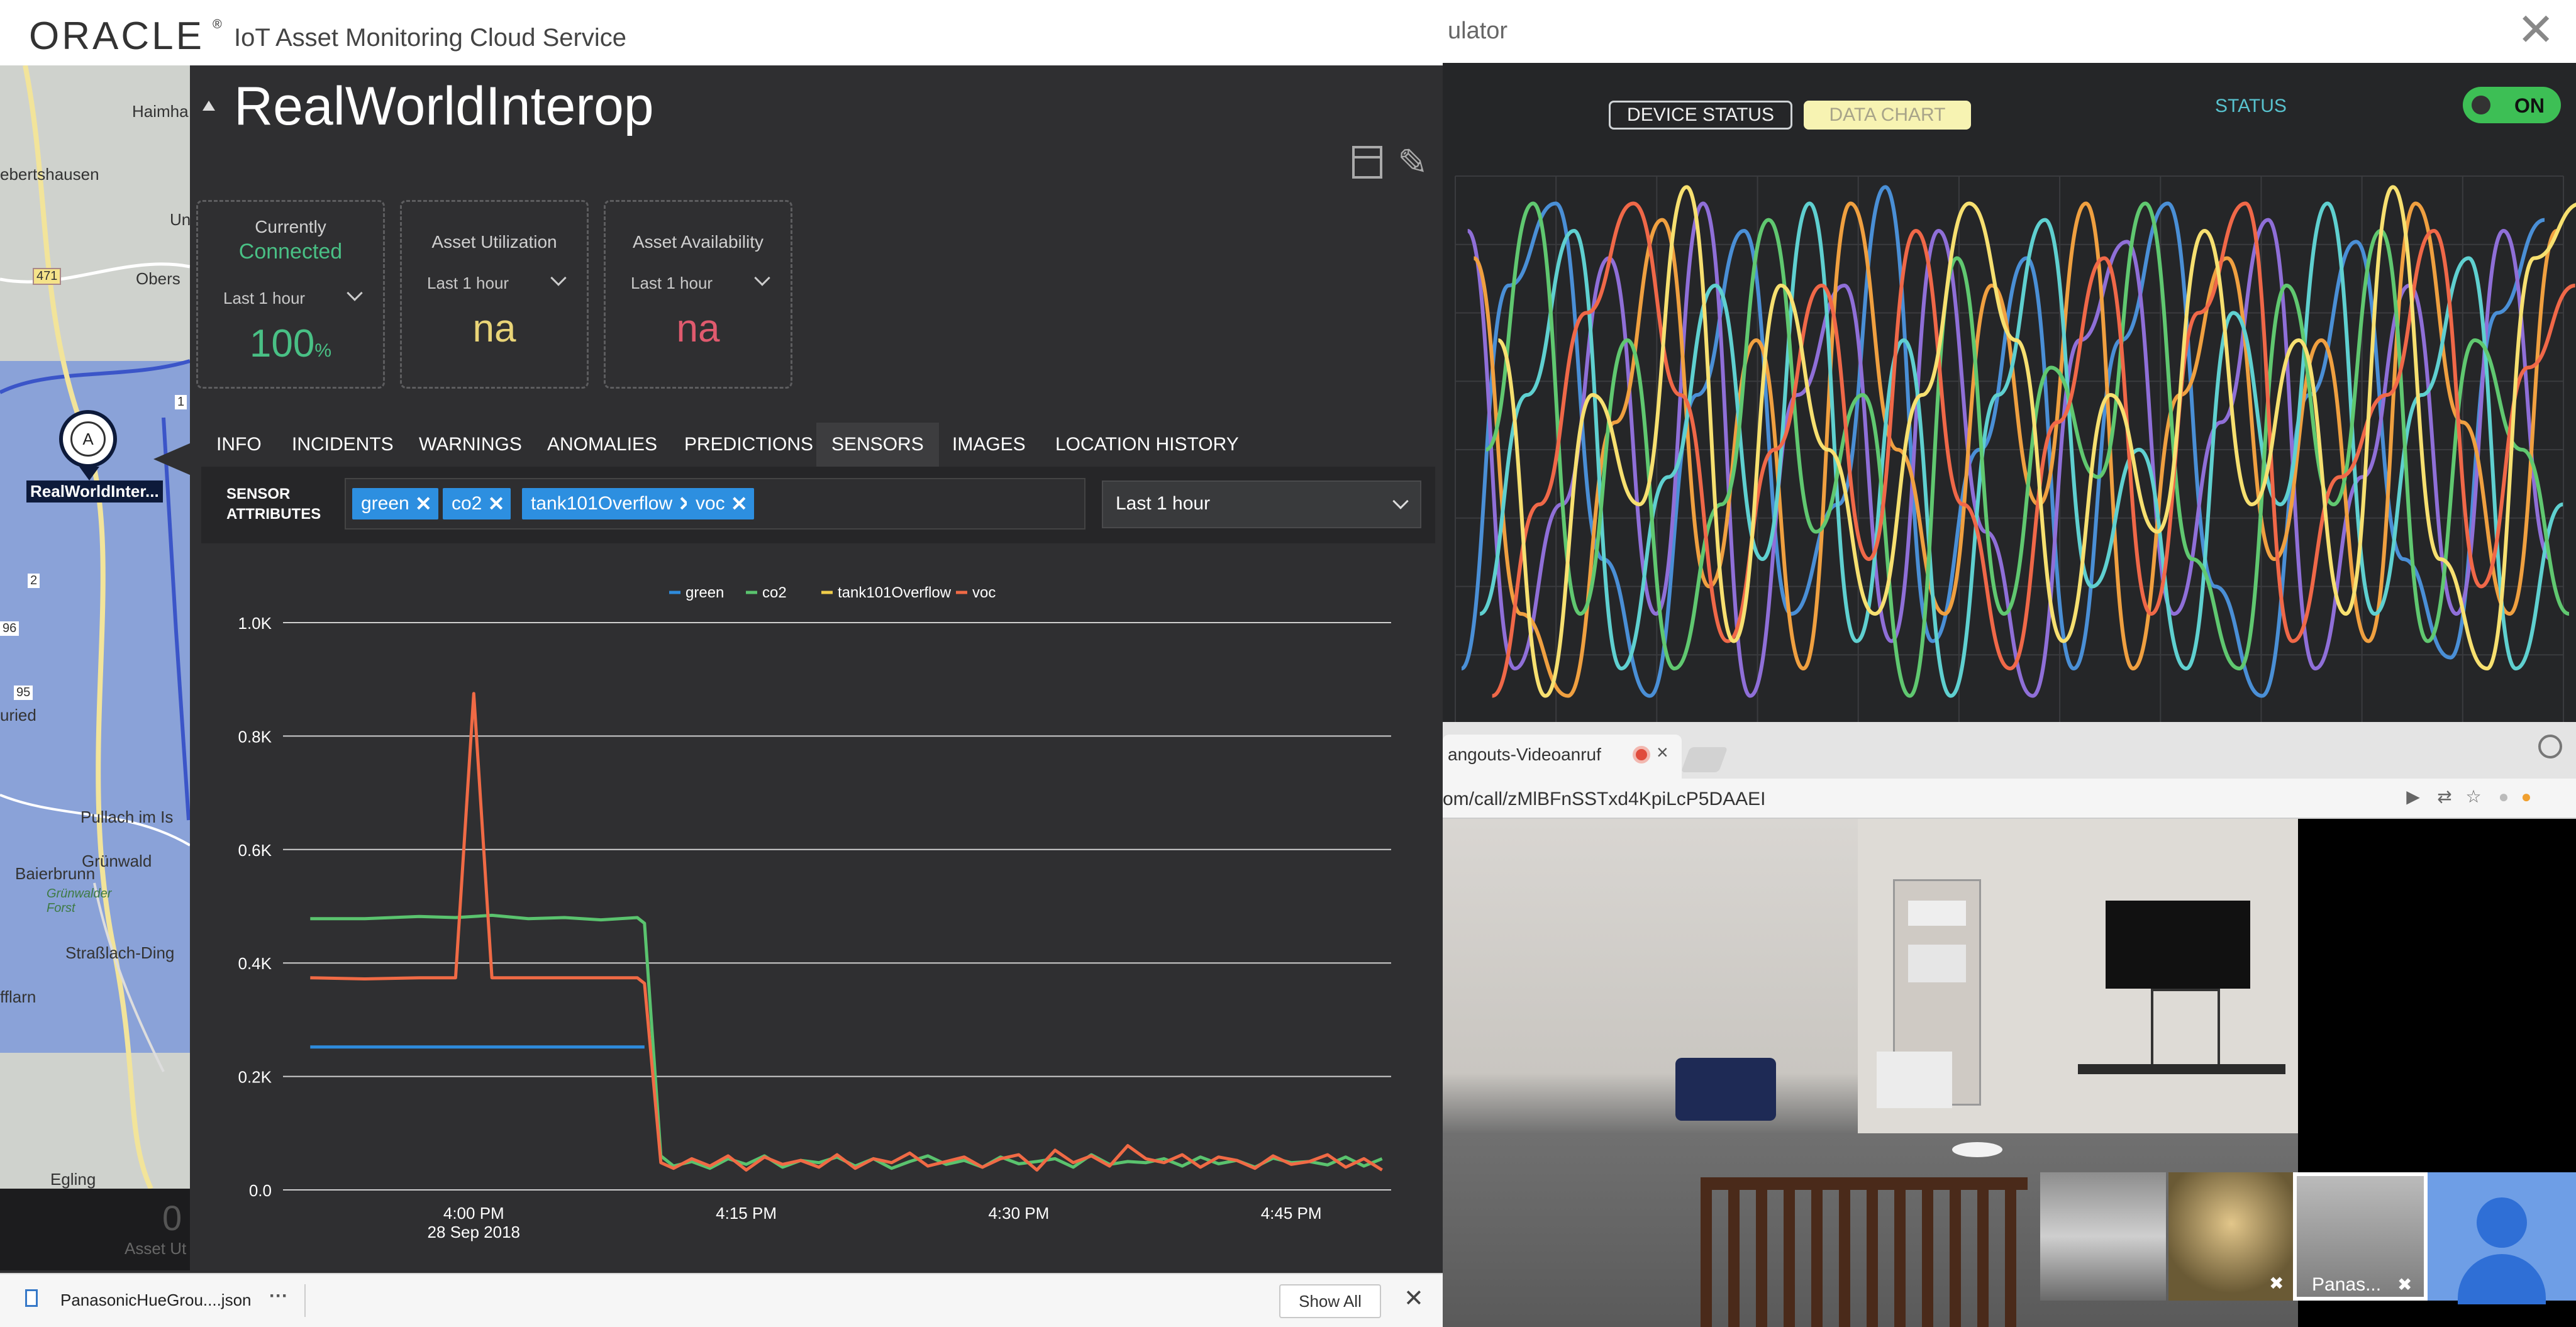 The image size is (2576, 1327). I want to click on address-bar: om/call/zMlBFnSSTxd4KpiLcP5DAAEI, so click(2009, 799).